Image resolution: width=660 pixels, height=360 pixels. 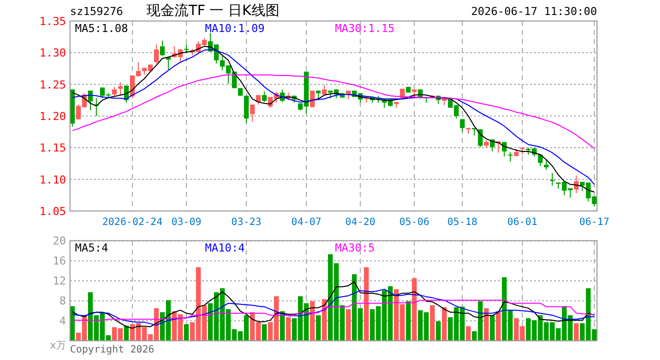 What do you see at coordinates (59, 241) in the screenshot?
I see `y-tick-label: 20` at bounding box center [59, 241].